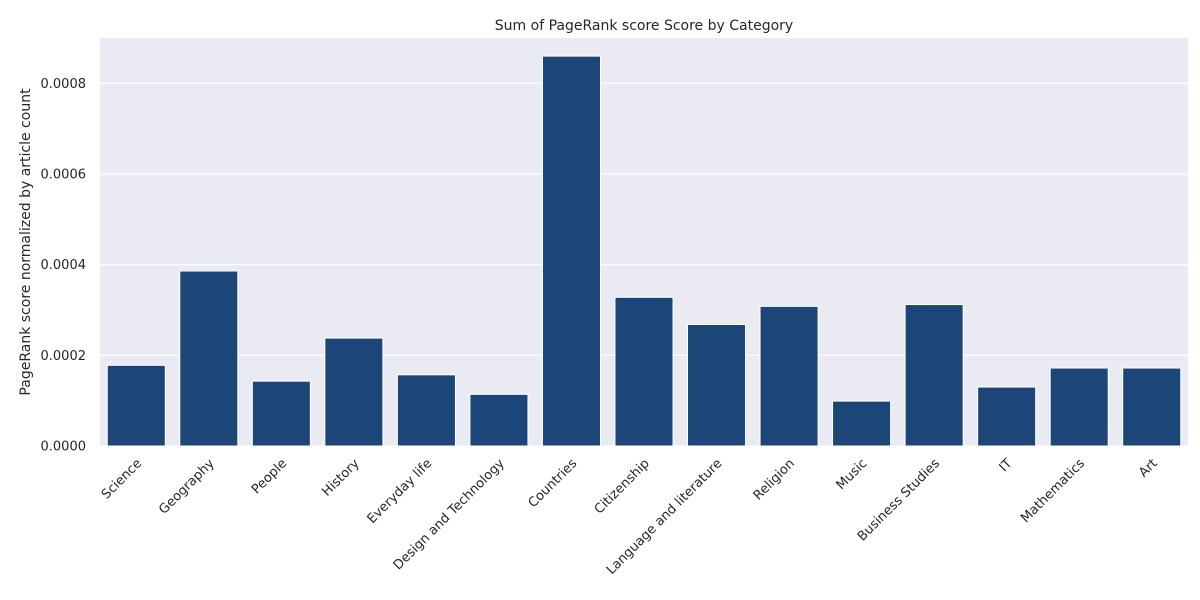 This screenshot has width=1200, height=600. I want to click on bar-science, so click(136, 405).